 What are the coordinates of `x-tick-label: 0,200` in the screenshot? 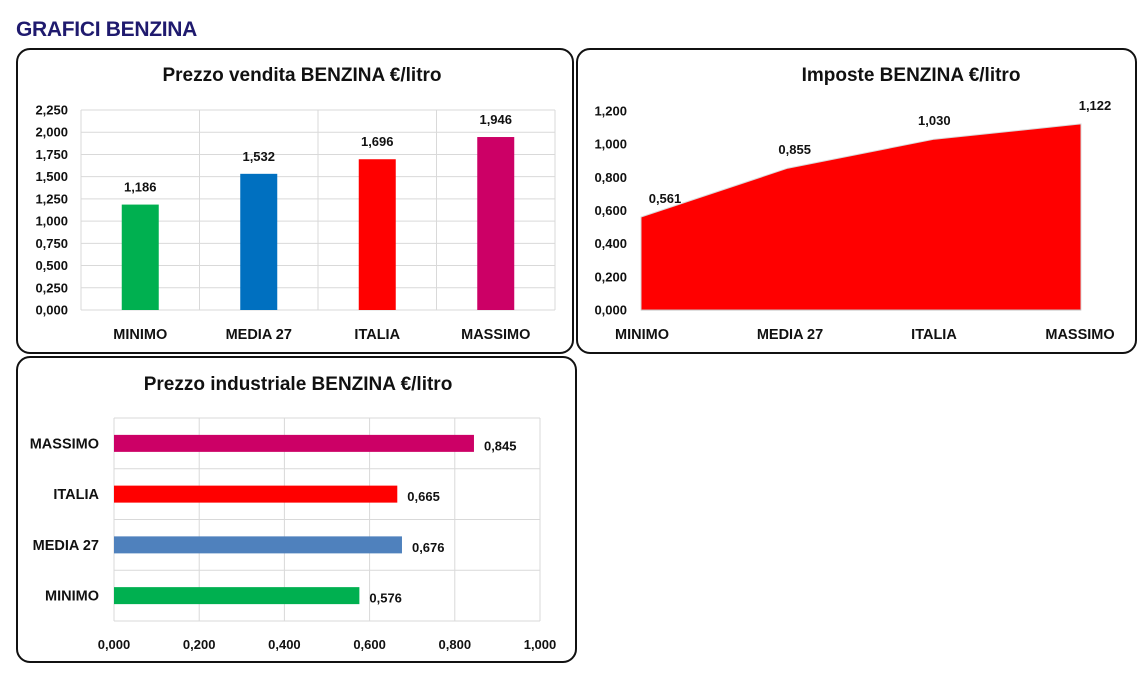 It's located at (199, 644).